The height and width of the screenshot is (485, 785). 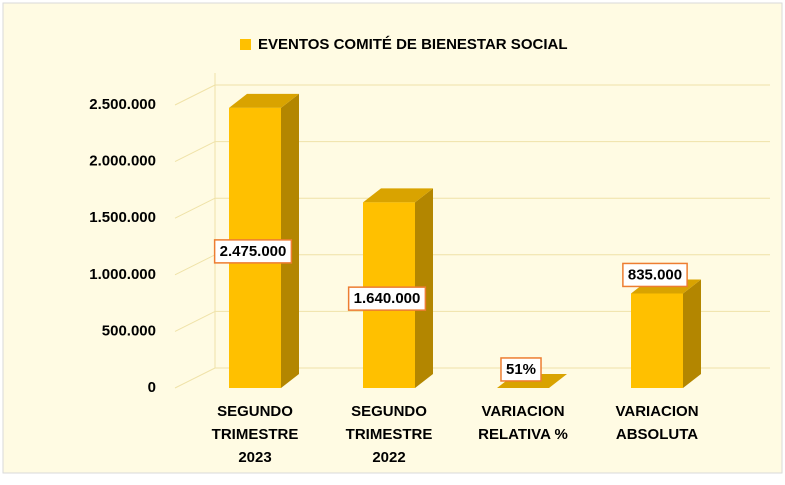 What do you see at coordinates (412, 44) in the screenshot?
I see `legend-label: EVENTOS COMITÉ DE BIENESTAR SOCIAL` at bounding box center [412, 44].